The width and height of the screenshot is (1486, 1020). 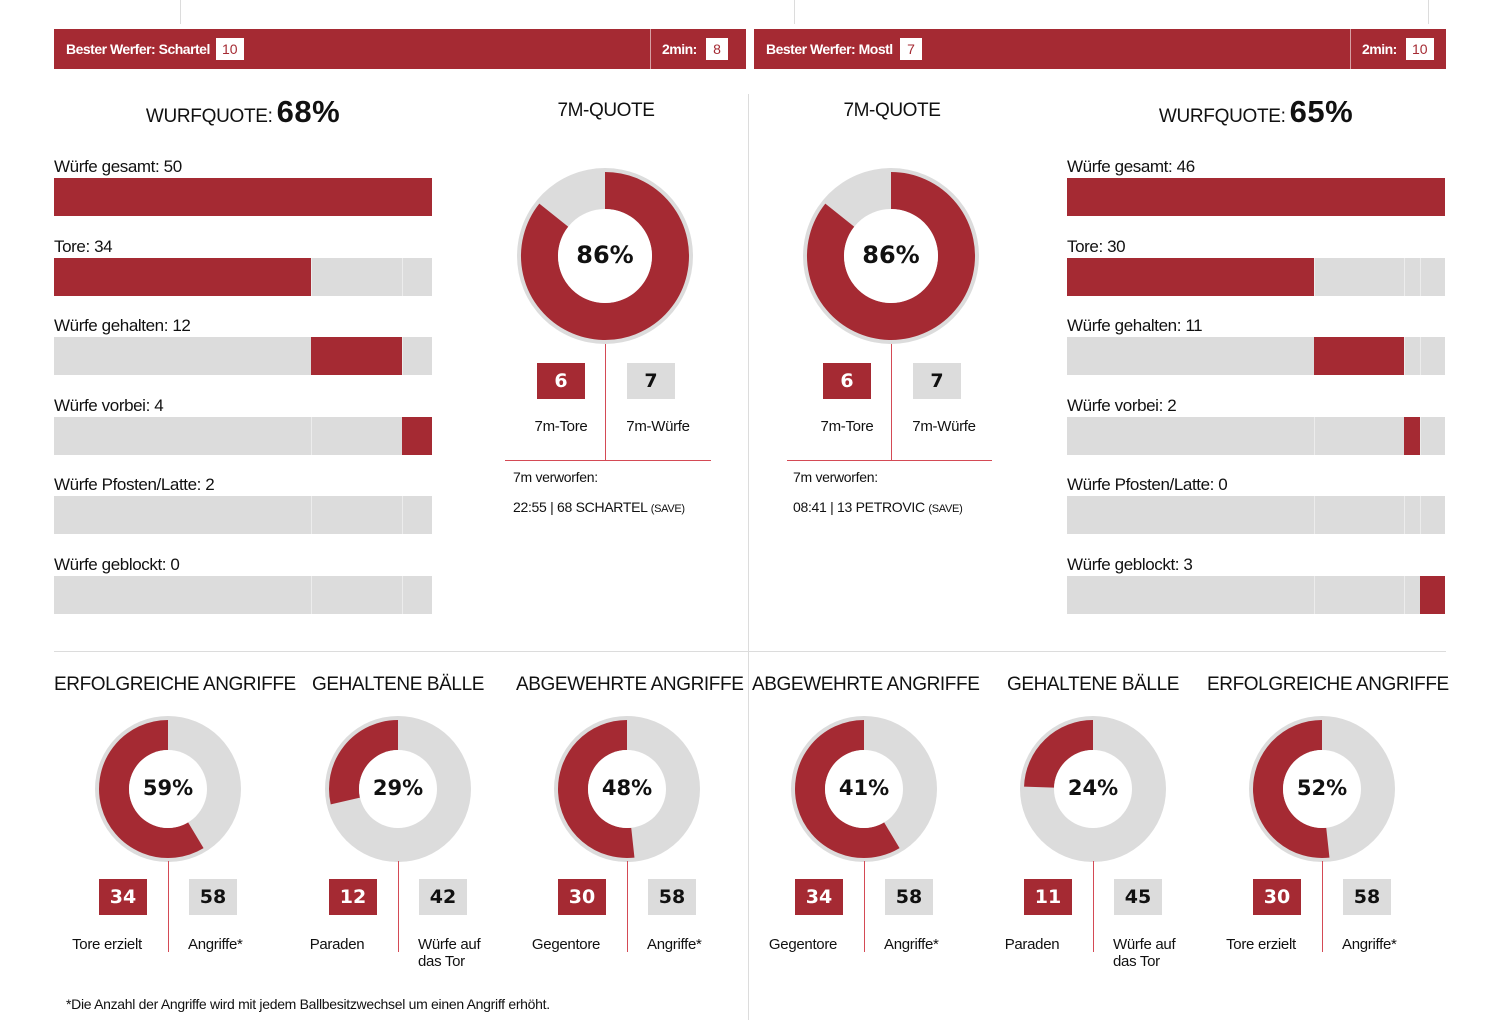 I want to click on penalty-missed-entry: 08:41 | 13 PETROVIC (SAVE), so click(x=878, y=507).